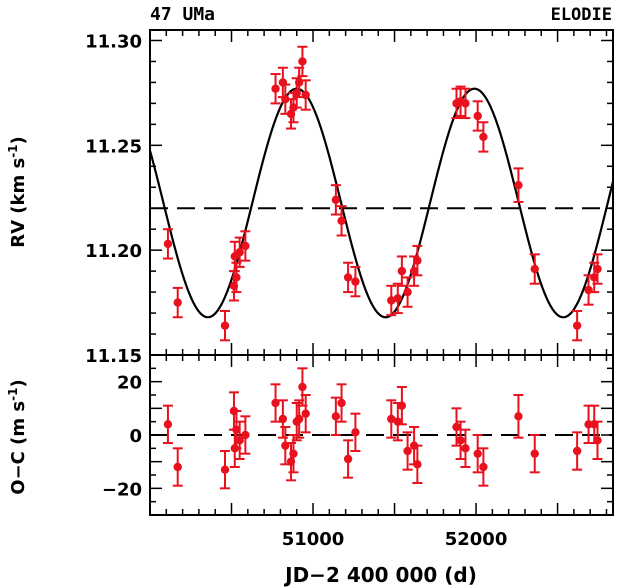  What do you see at coordinates (182, 14) in the screenshot?
I see `star-name-label: 47 UMa` at bounding box center [182, 14].